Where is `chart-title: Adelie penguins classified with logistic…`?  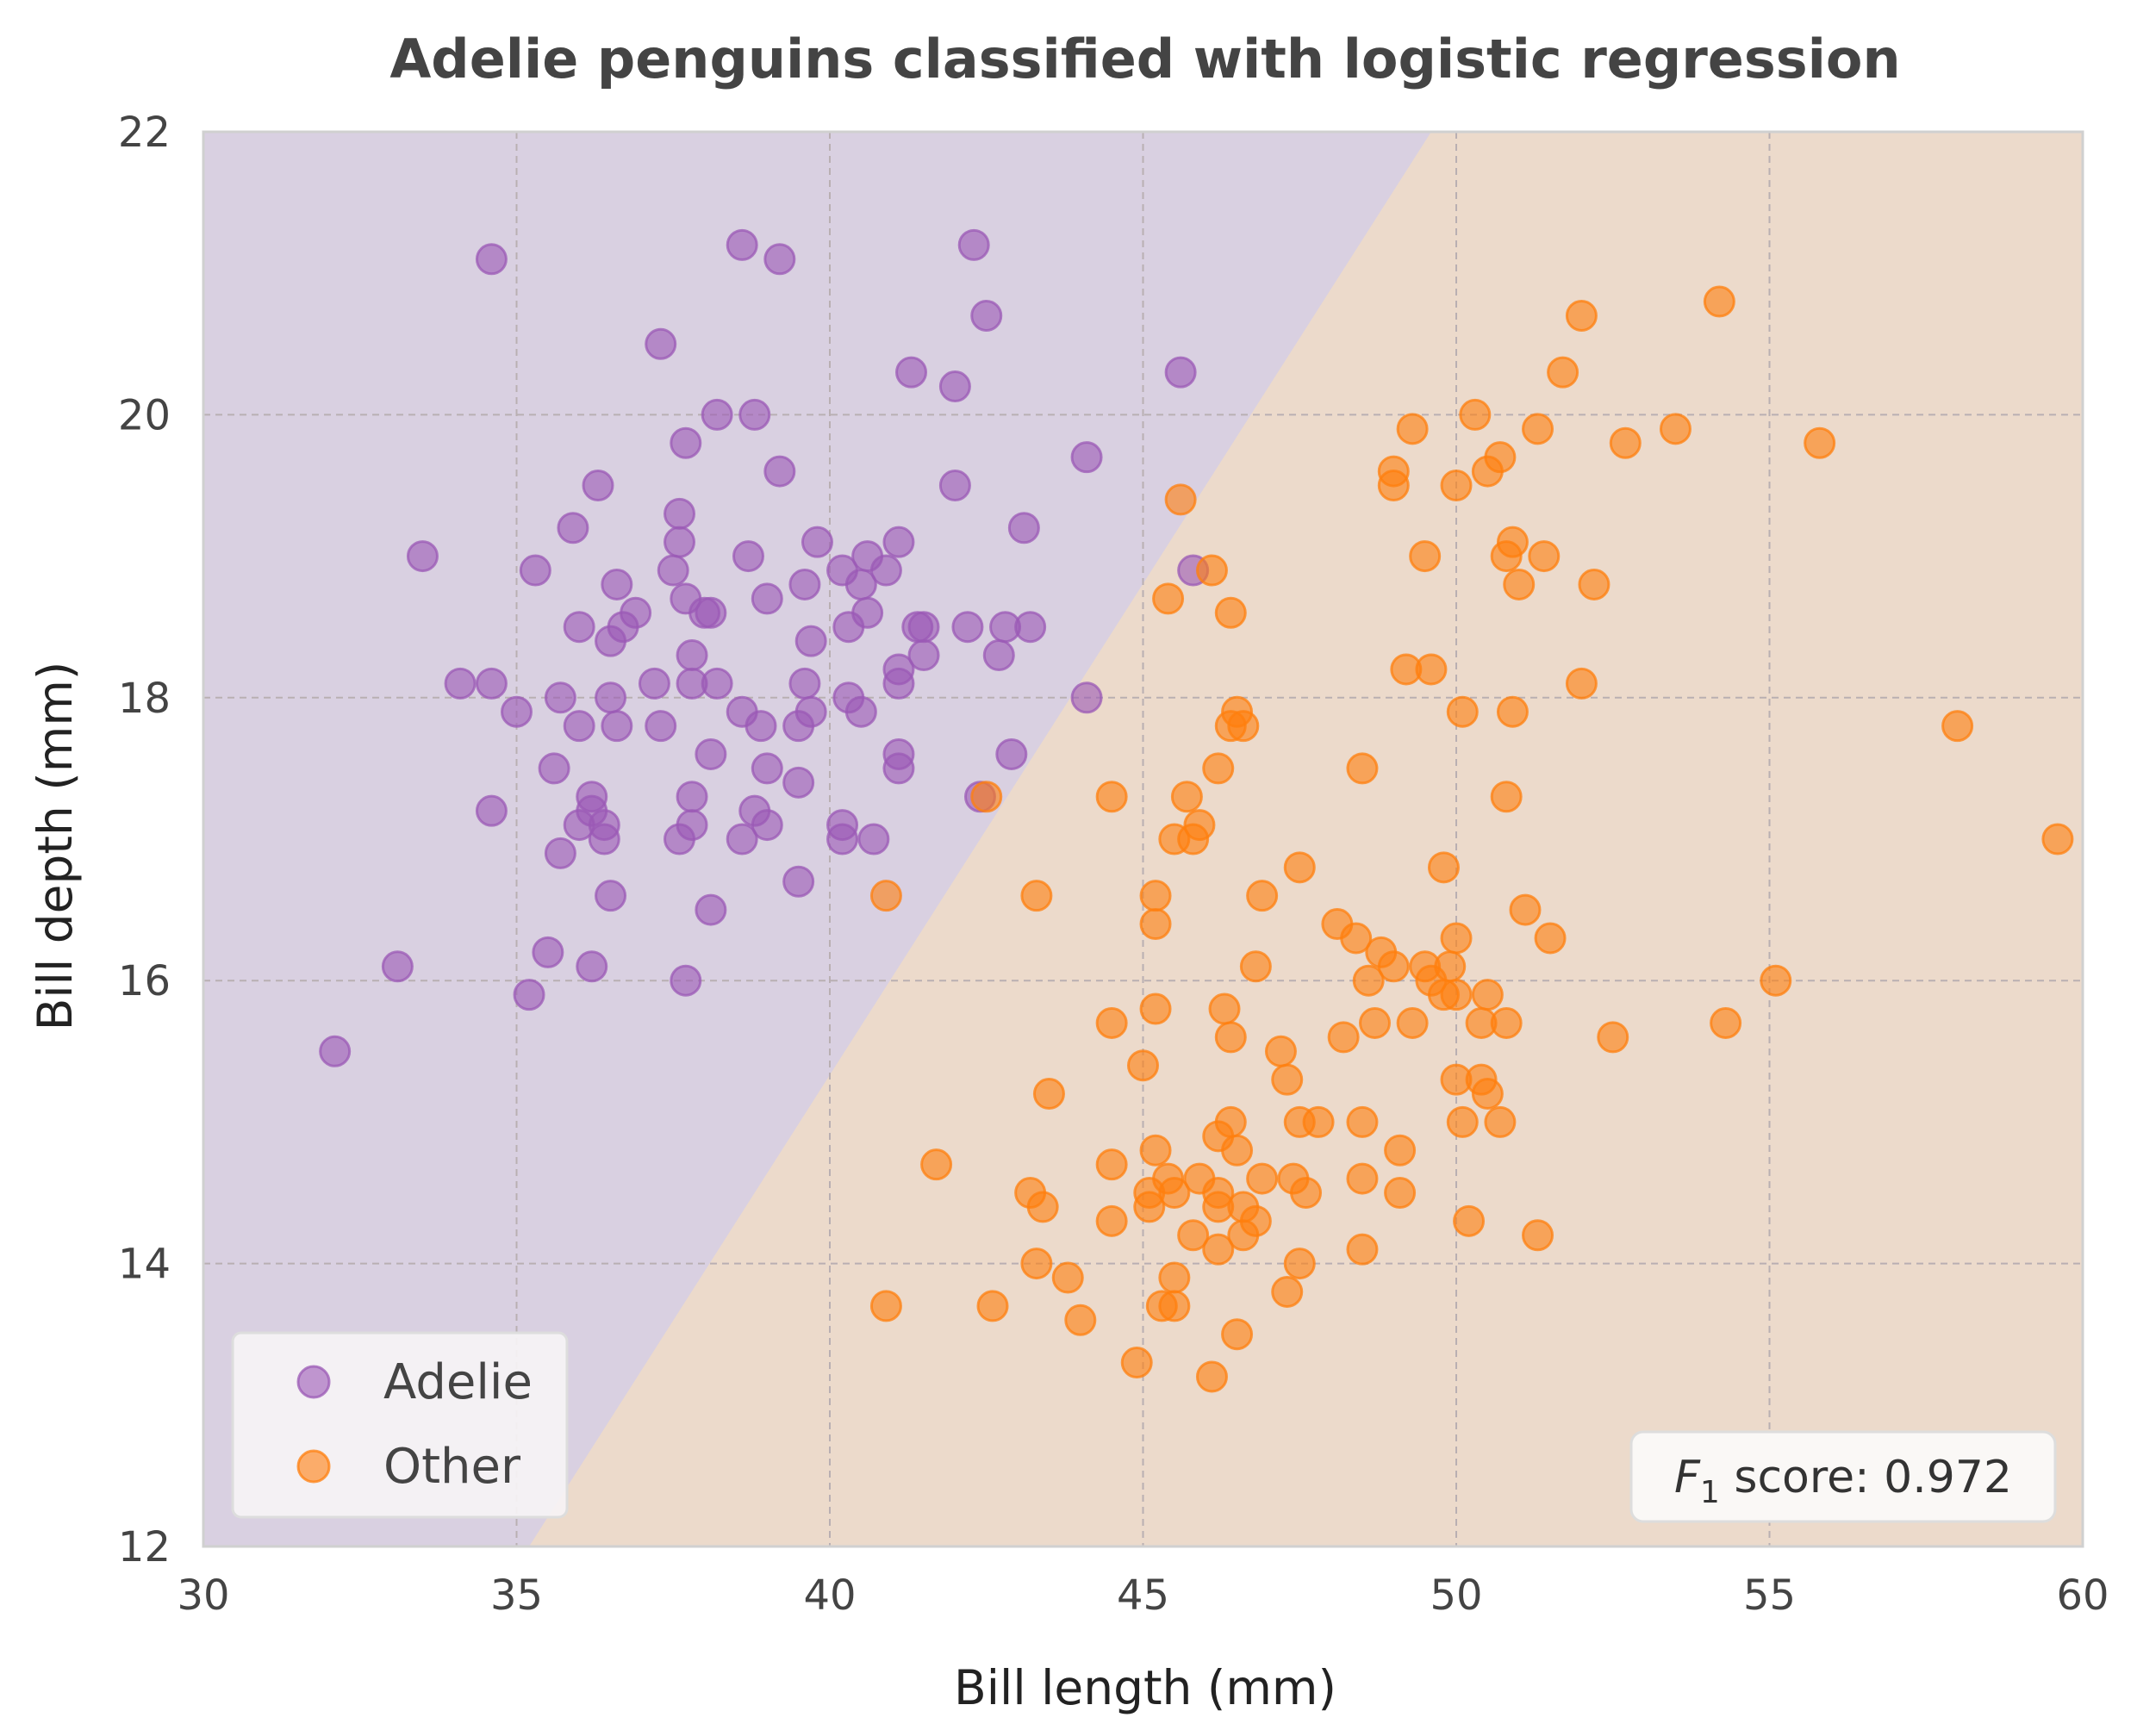 chart-title: Adelie penguins classified with logistic… is located at coordinates (1144, 59).